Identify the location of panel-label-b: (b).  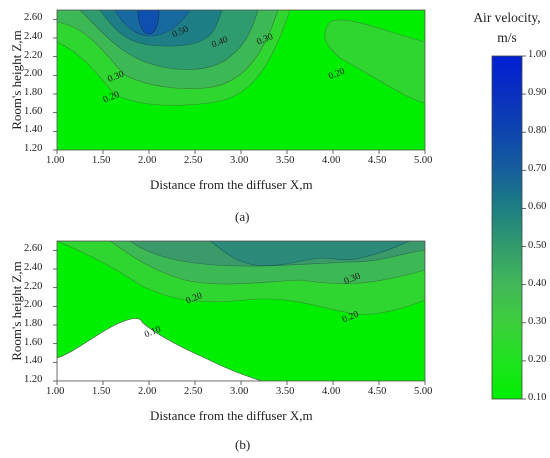
(243, 444).